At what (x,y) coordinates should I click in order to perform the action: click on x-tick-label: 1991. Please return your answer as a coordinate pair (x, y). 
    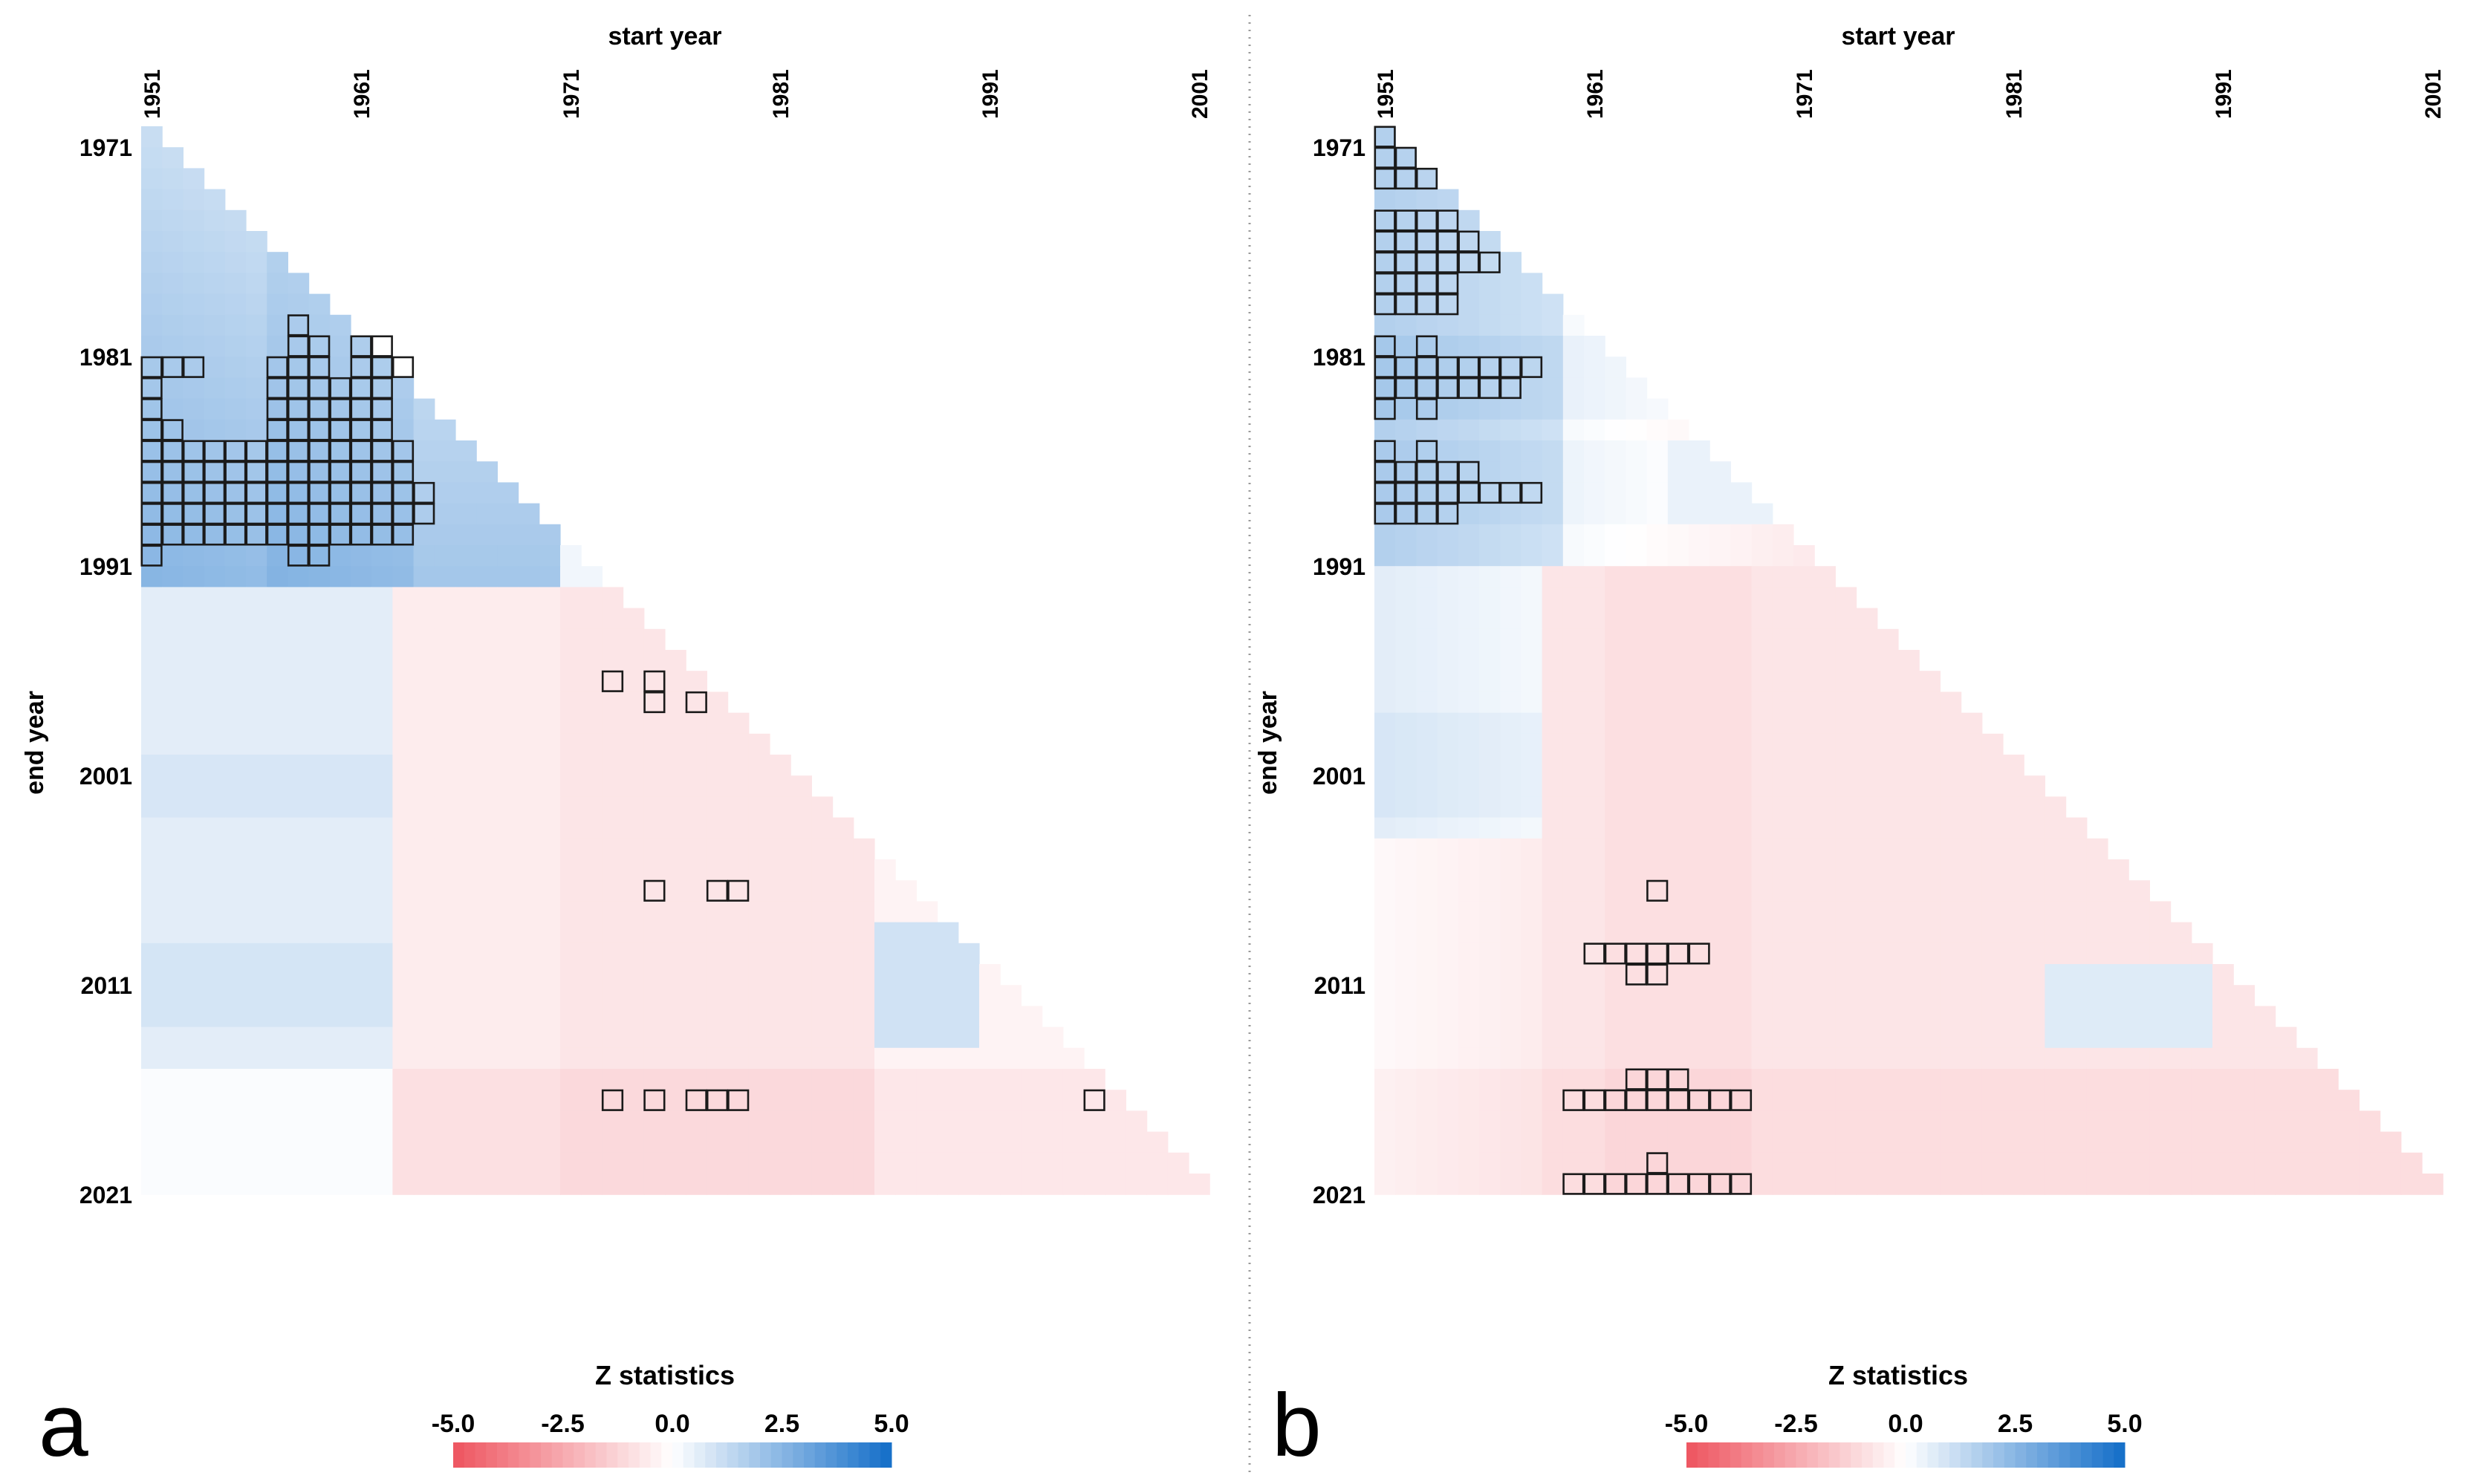
    Looking at the image, I should click on (2224, 94).